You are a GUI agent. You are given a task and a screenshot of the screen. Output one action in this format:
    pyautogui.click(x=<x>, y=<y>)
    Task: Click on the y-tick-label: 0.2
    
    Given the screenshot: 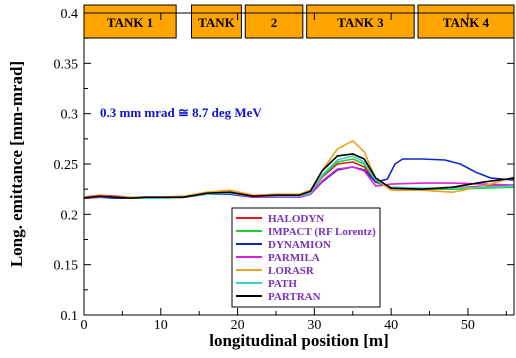 What is the action you would take?
    pyautogui.click(x=70, y=215)
    